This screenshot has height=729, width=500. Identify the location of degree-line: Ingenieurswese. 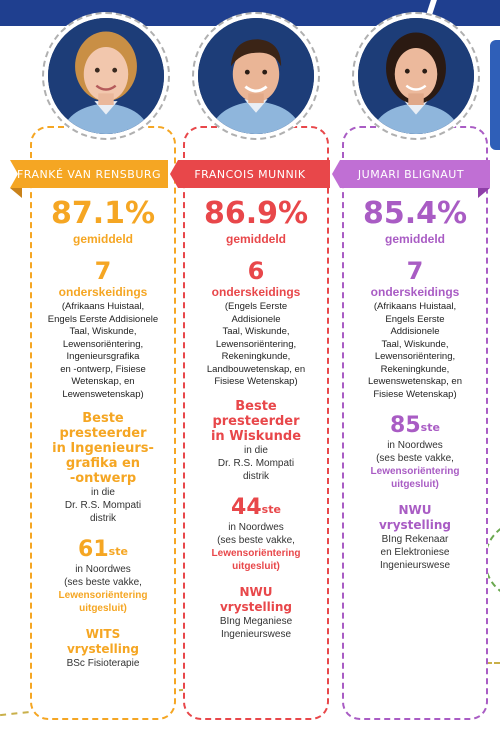
(256, 634).